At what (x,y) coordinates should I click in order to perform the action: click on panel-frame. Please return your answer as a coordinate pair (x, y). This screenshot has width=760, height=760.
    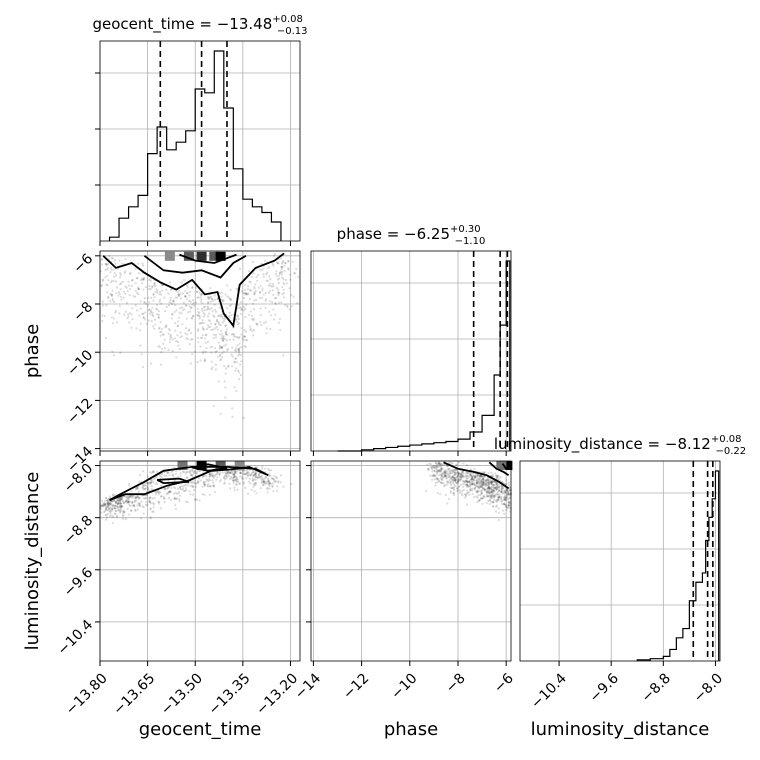
    Looking at the image, I should click on (411, 561).